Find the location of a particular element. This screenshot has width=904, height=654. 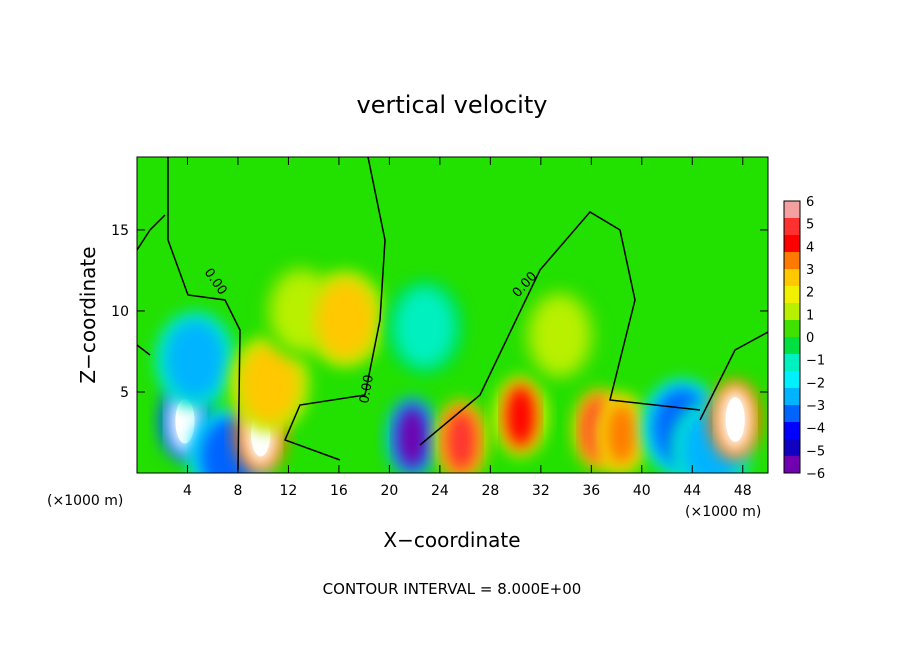

zero-contour-left-edge is located at coordinates (151, 232).